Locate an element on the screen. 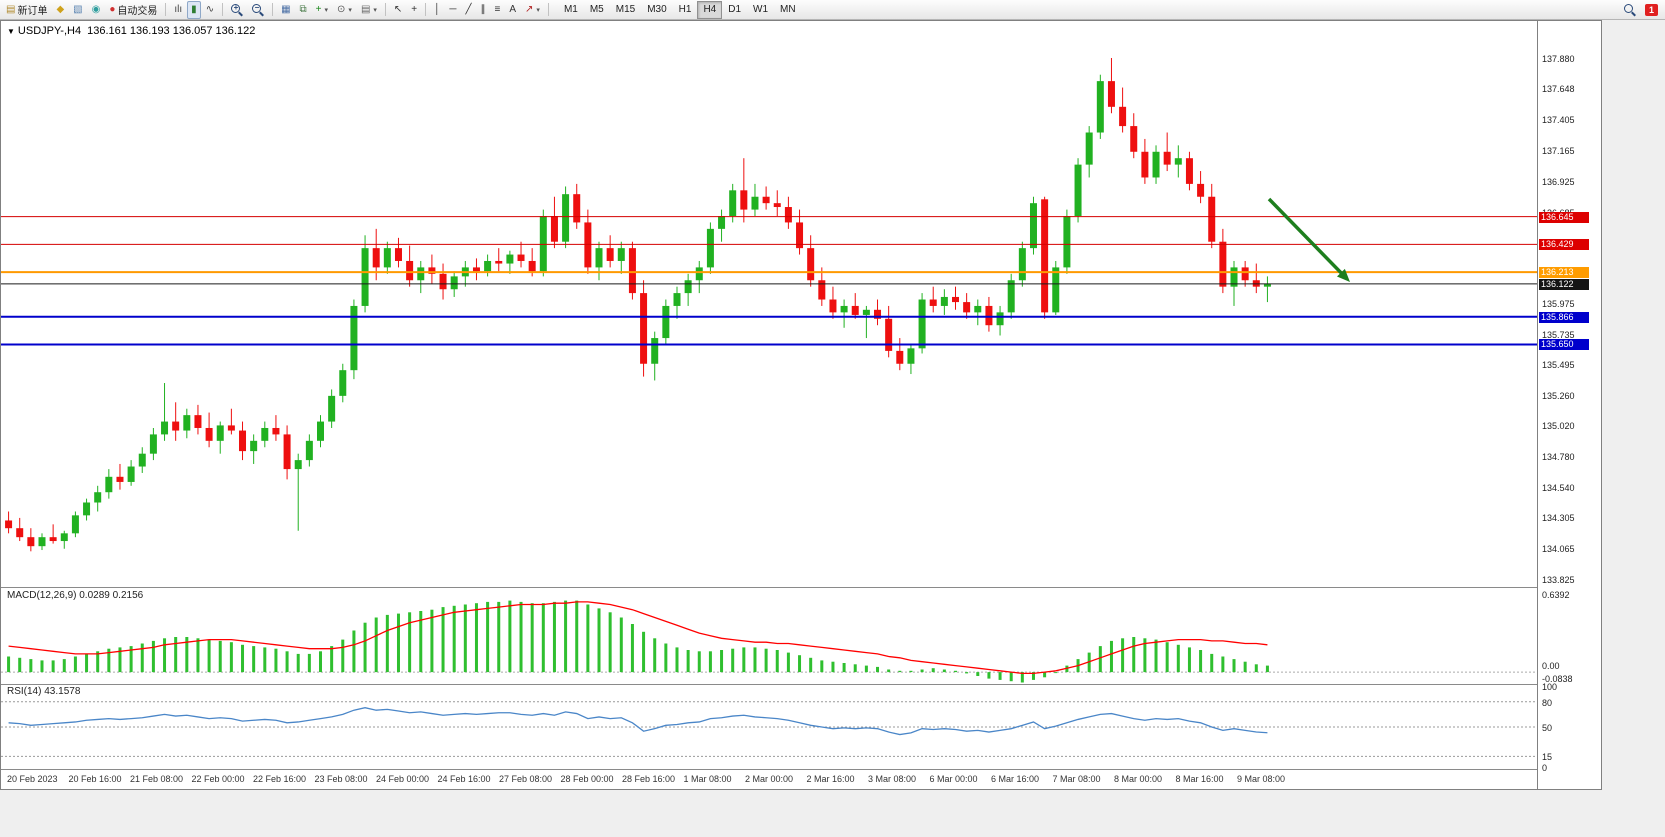 This screenshot has height=837, width=1665. cursor-tool-button: ↖ is located at coordinates (398, 10).